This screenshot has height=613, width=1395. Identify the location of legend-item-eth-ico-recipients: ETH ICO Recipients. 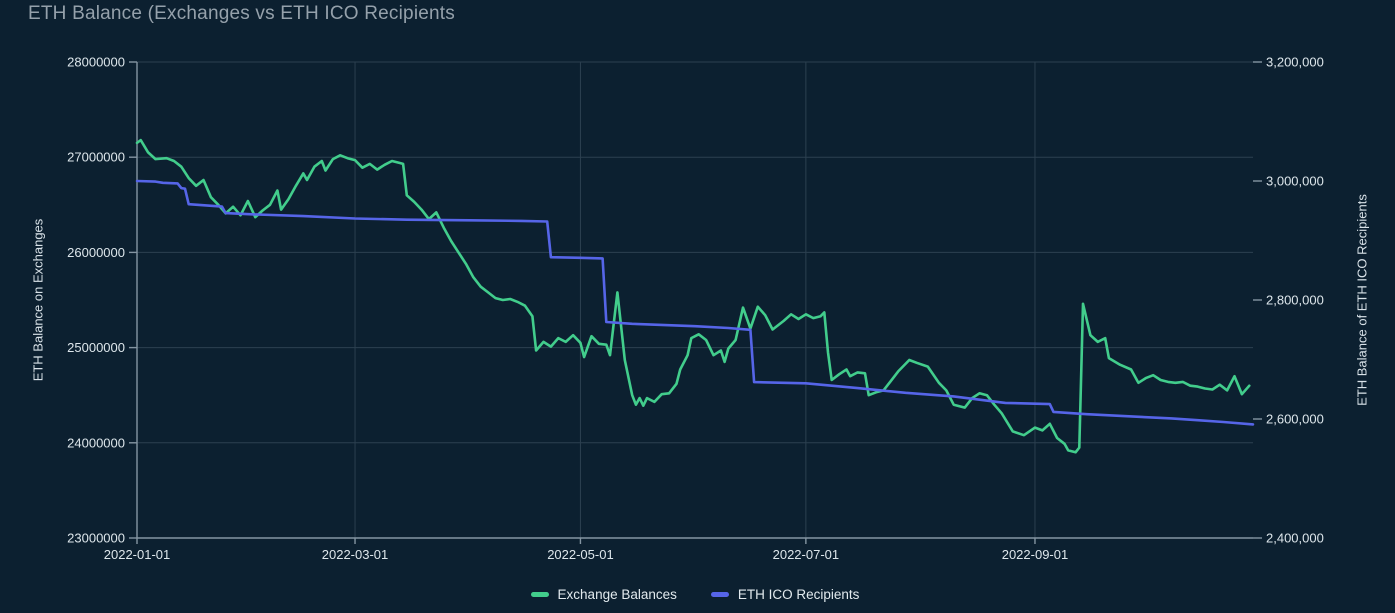
(785, 594).